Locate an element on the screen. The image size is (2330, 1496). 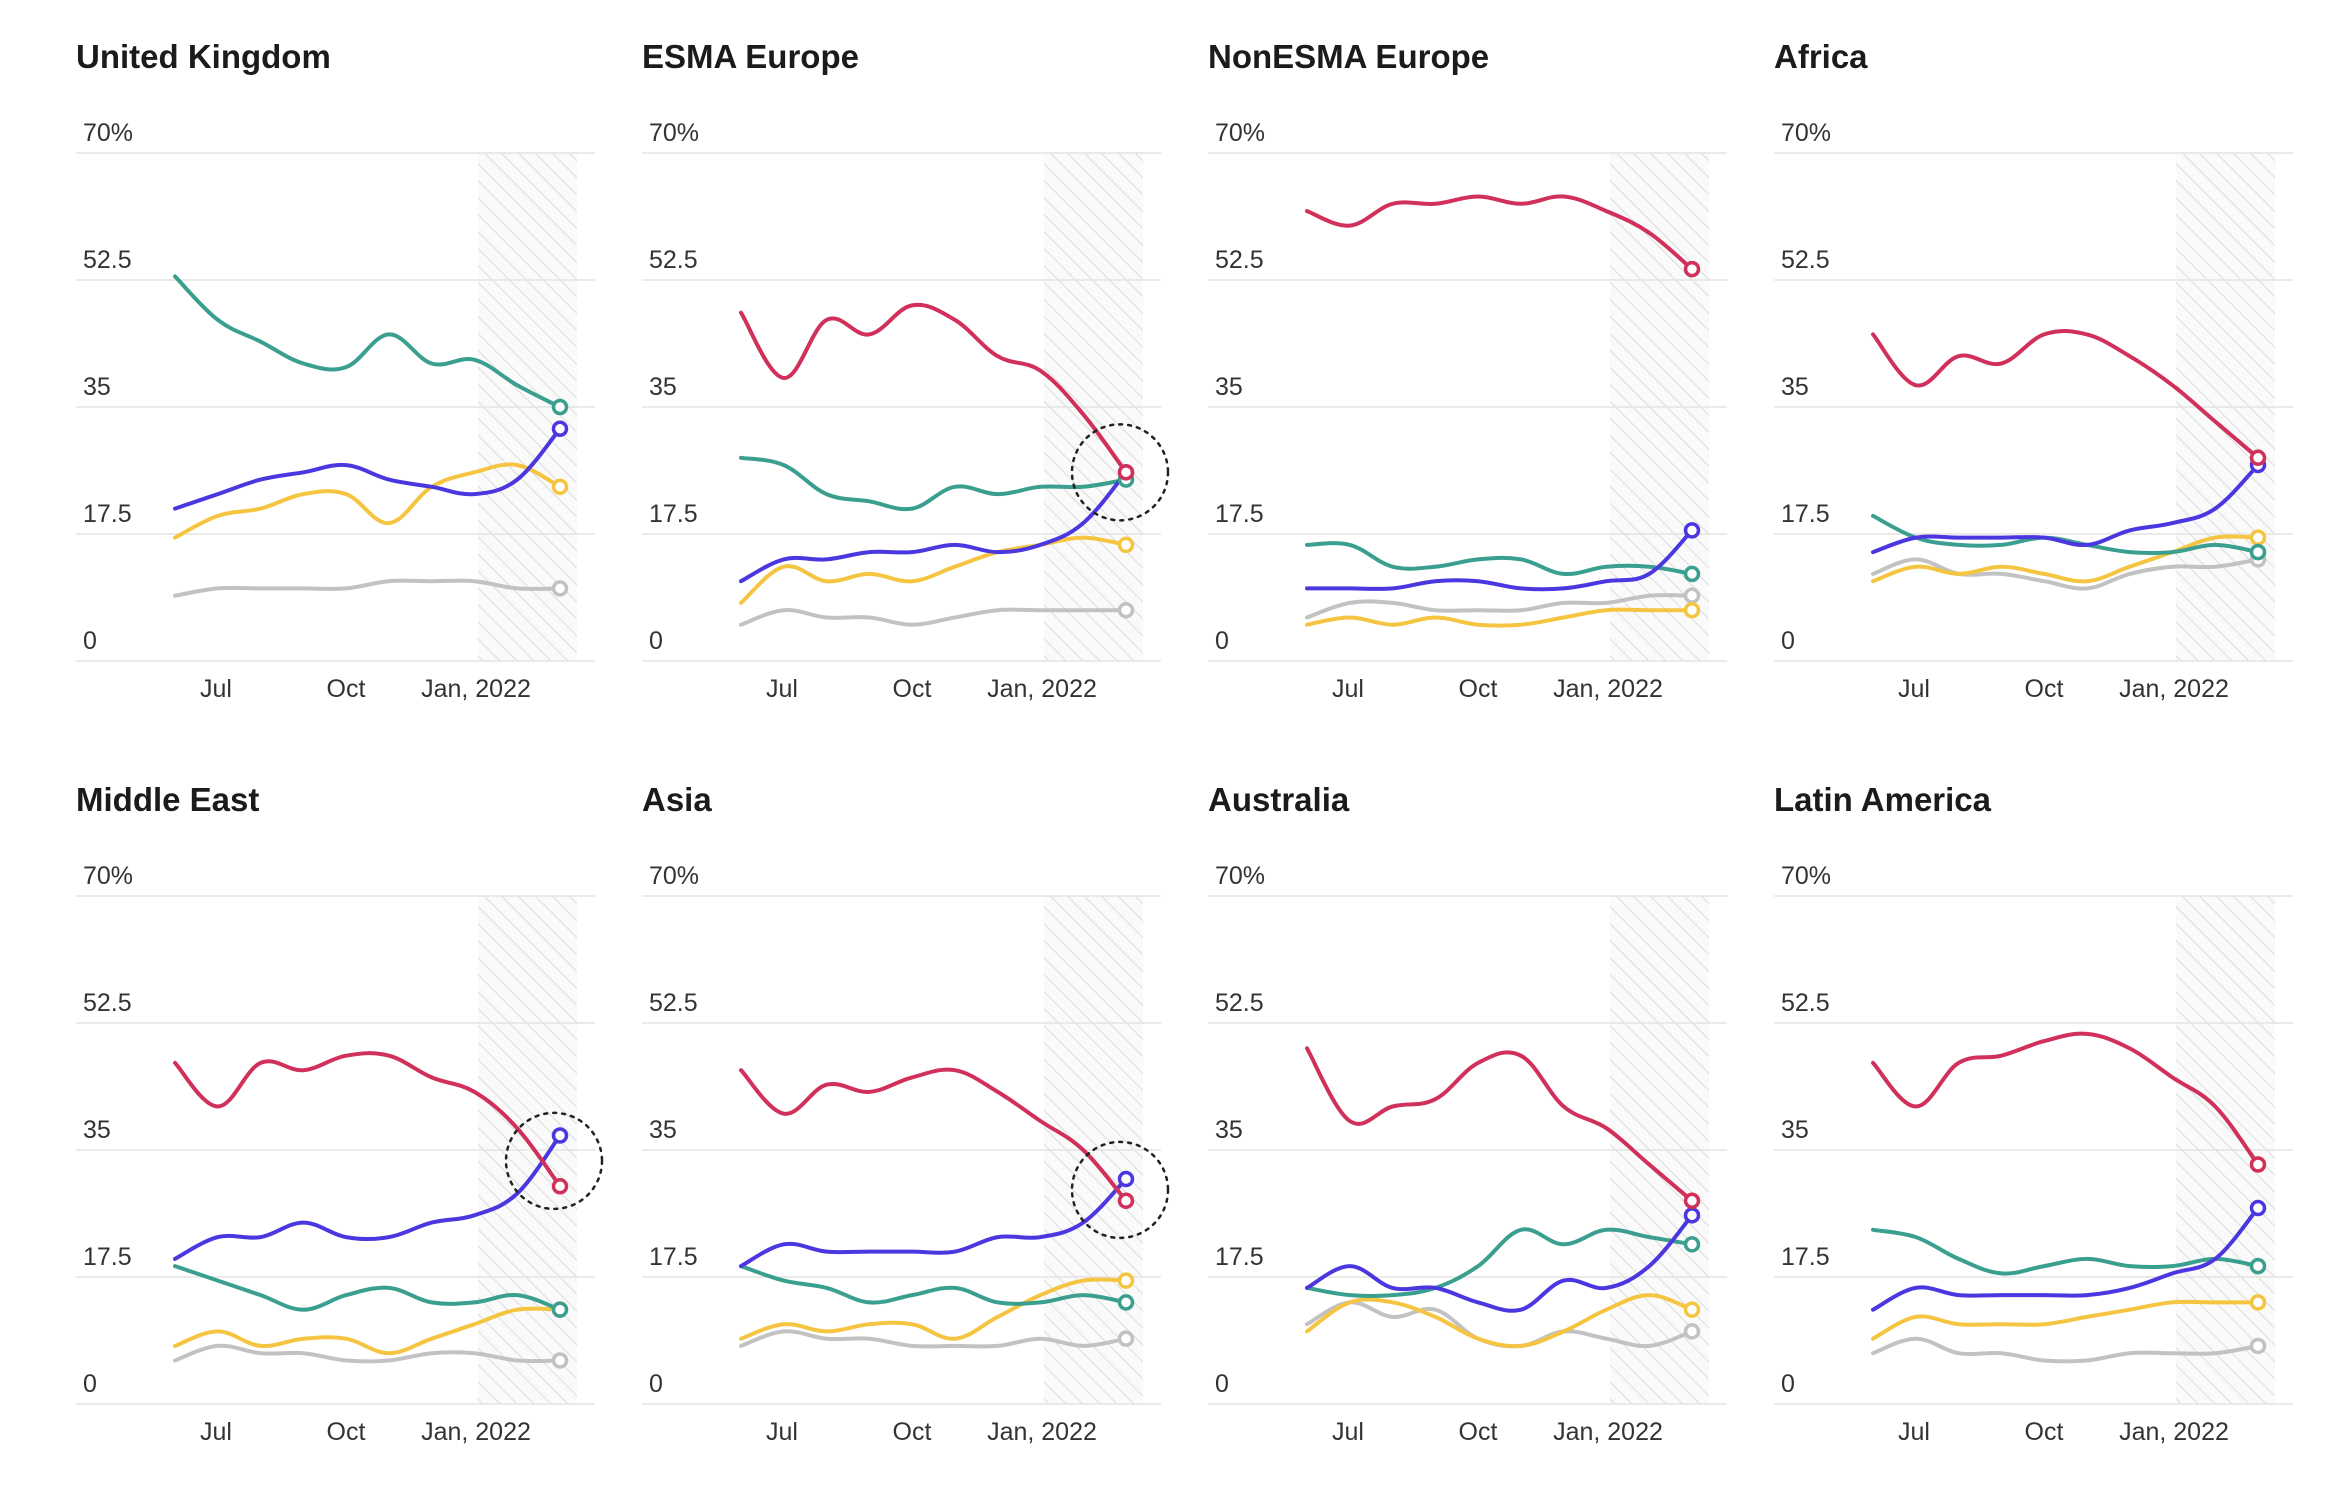
chart-title: Asia is located at coordinates (677, 799).